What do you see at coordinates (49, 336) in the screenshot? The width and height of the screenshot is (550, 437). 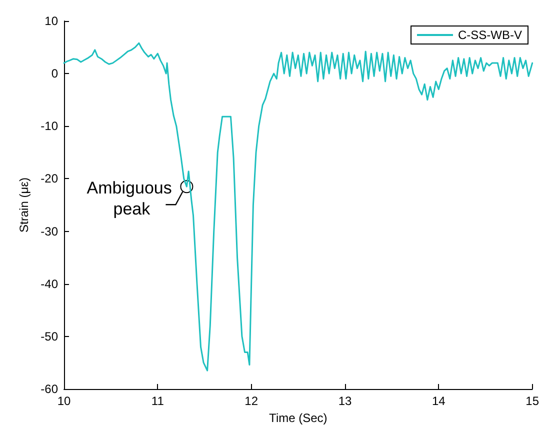 I see `y-tick-label: -50` at bounding box center [49, 336].